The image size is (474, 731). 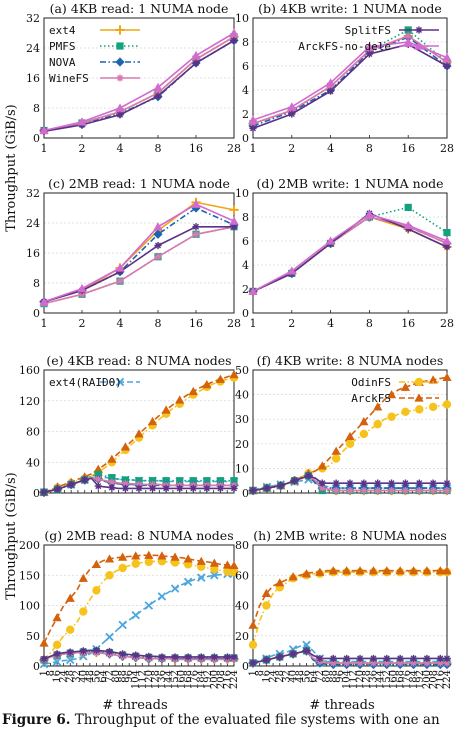 I want to click on y-tick-label: 40, so click(x=242, y=606).